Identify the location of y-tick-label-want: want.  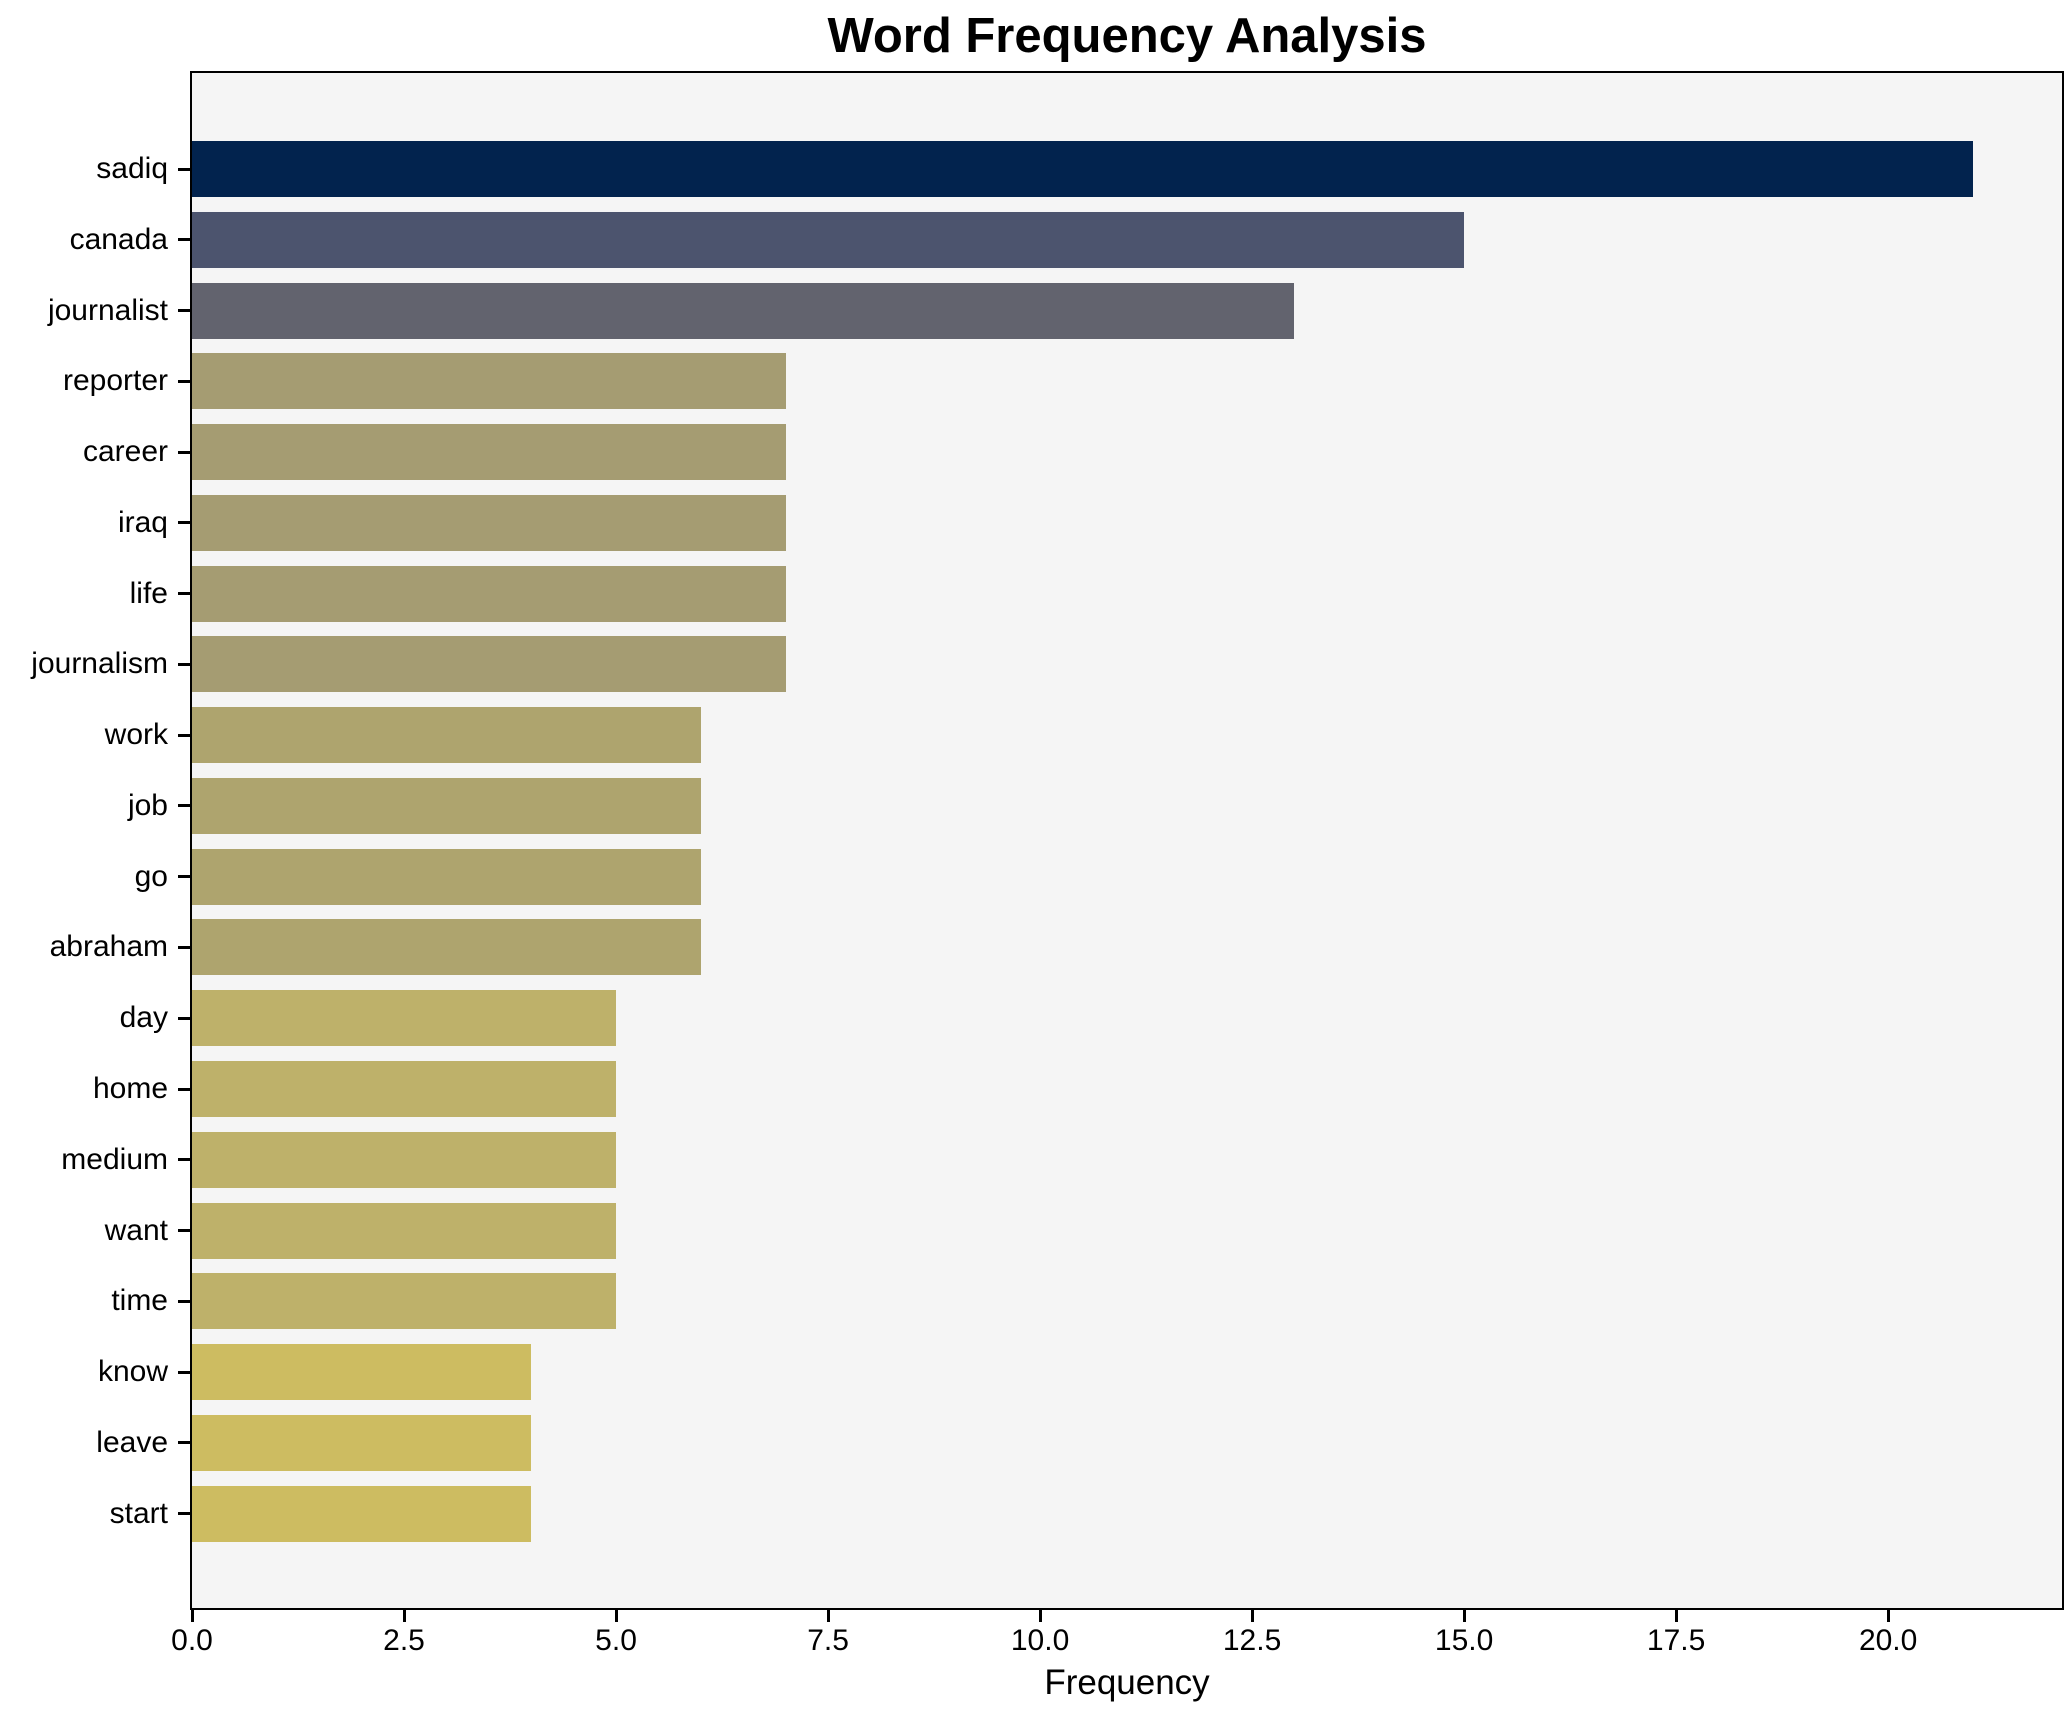
(136, 1230).